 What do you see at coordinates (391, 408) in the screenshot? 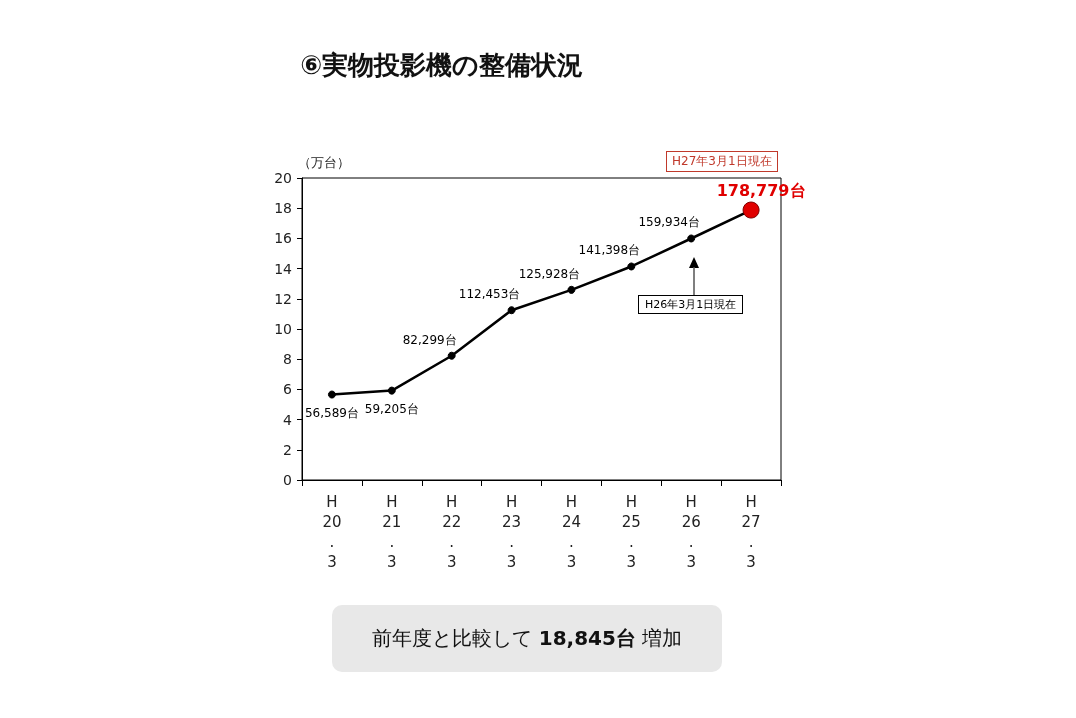
I see `annotation: 59,205台` at bounding box center [391, 408].